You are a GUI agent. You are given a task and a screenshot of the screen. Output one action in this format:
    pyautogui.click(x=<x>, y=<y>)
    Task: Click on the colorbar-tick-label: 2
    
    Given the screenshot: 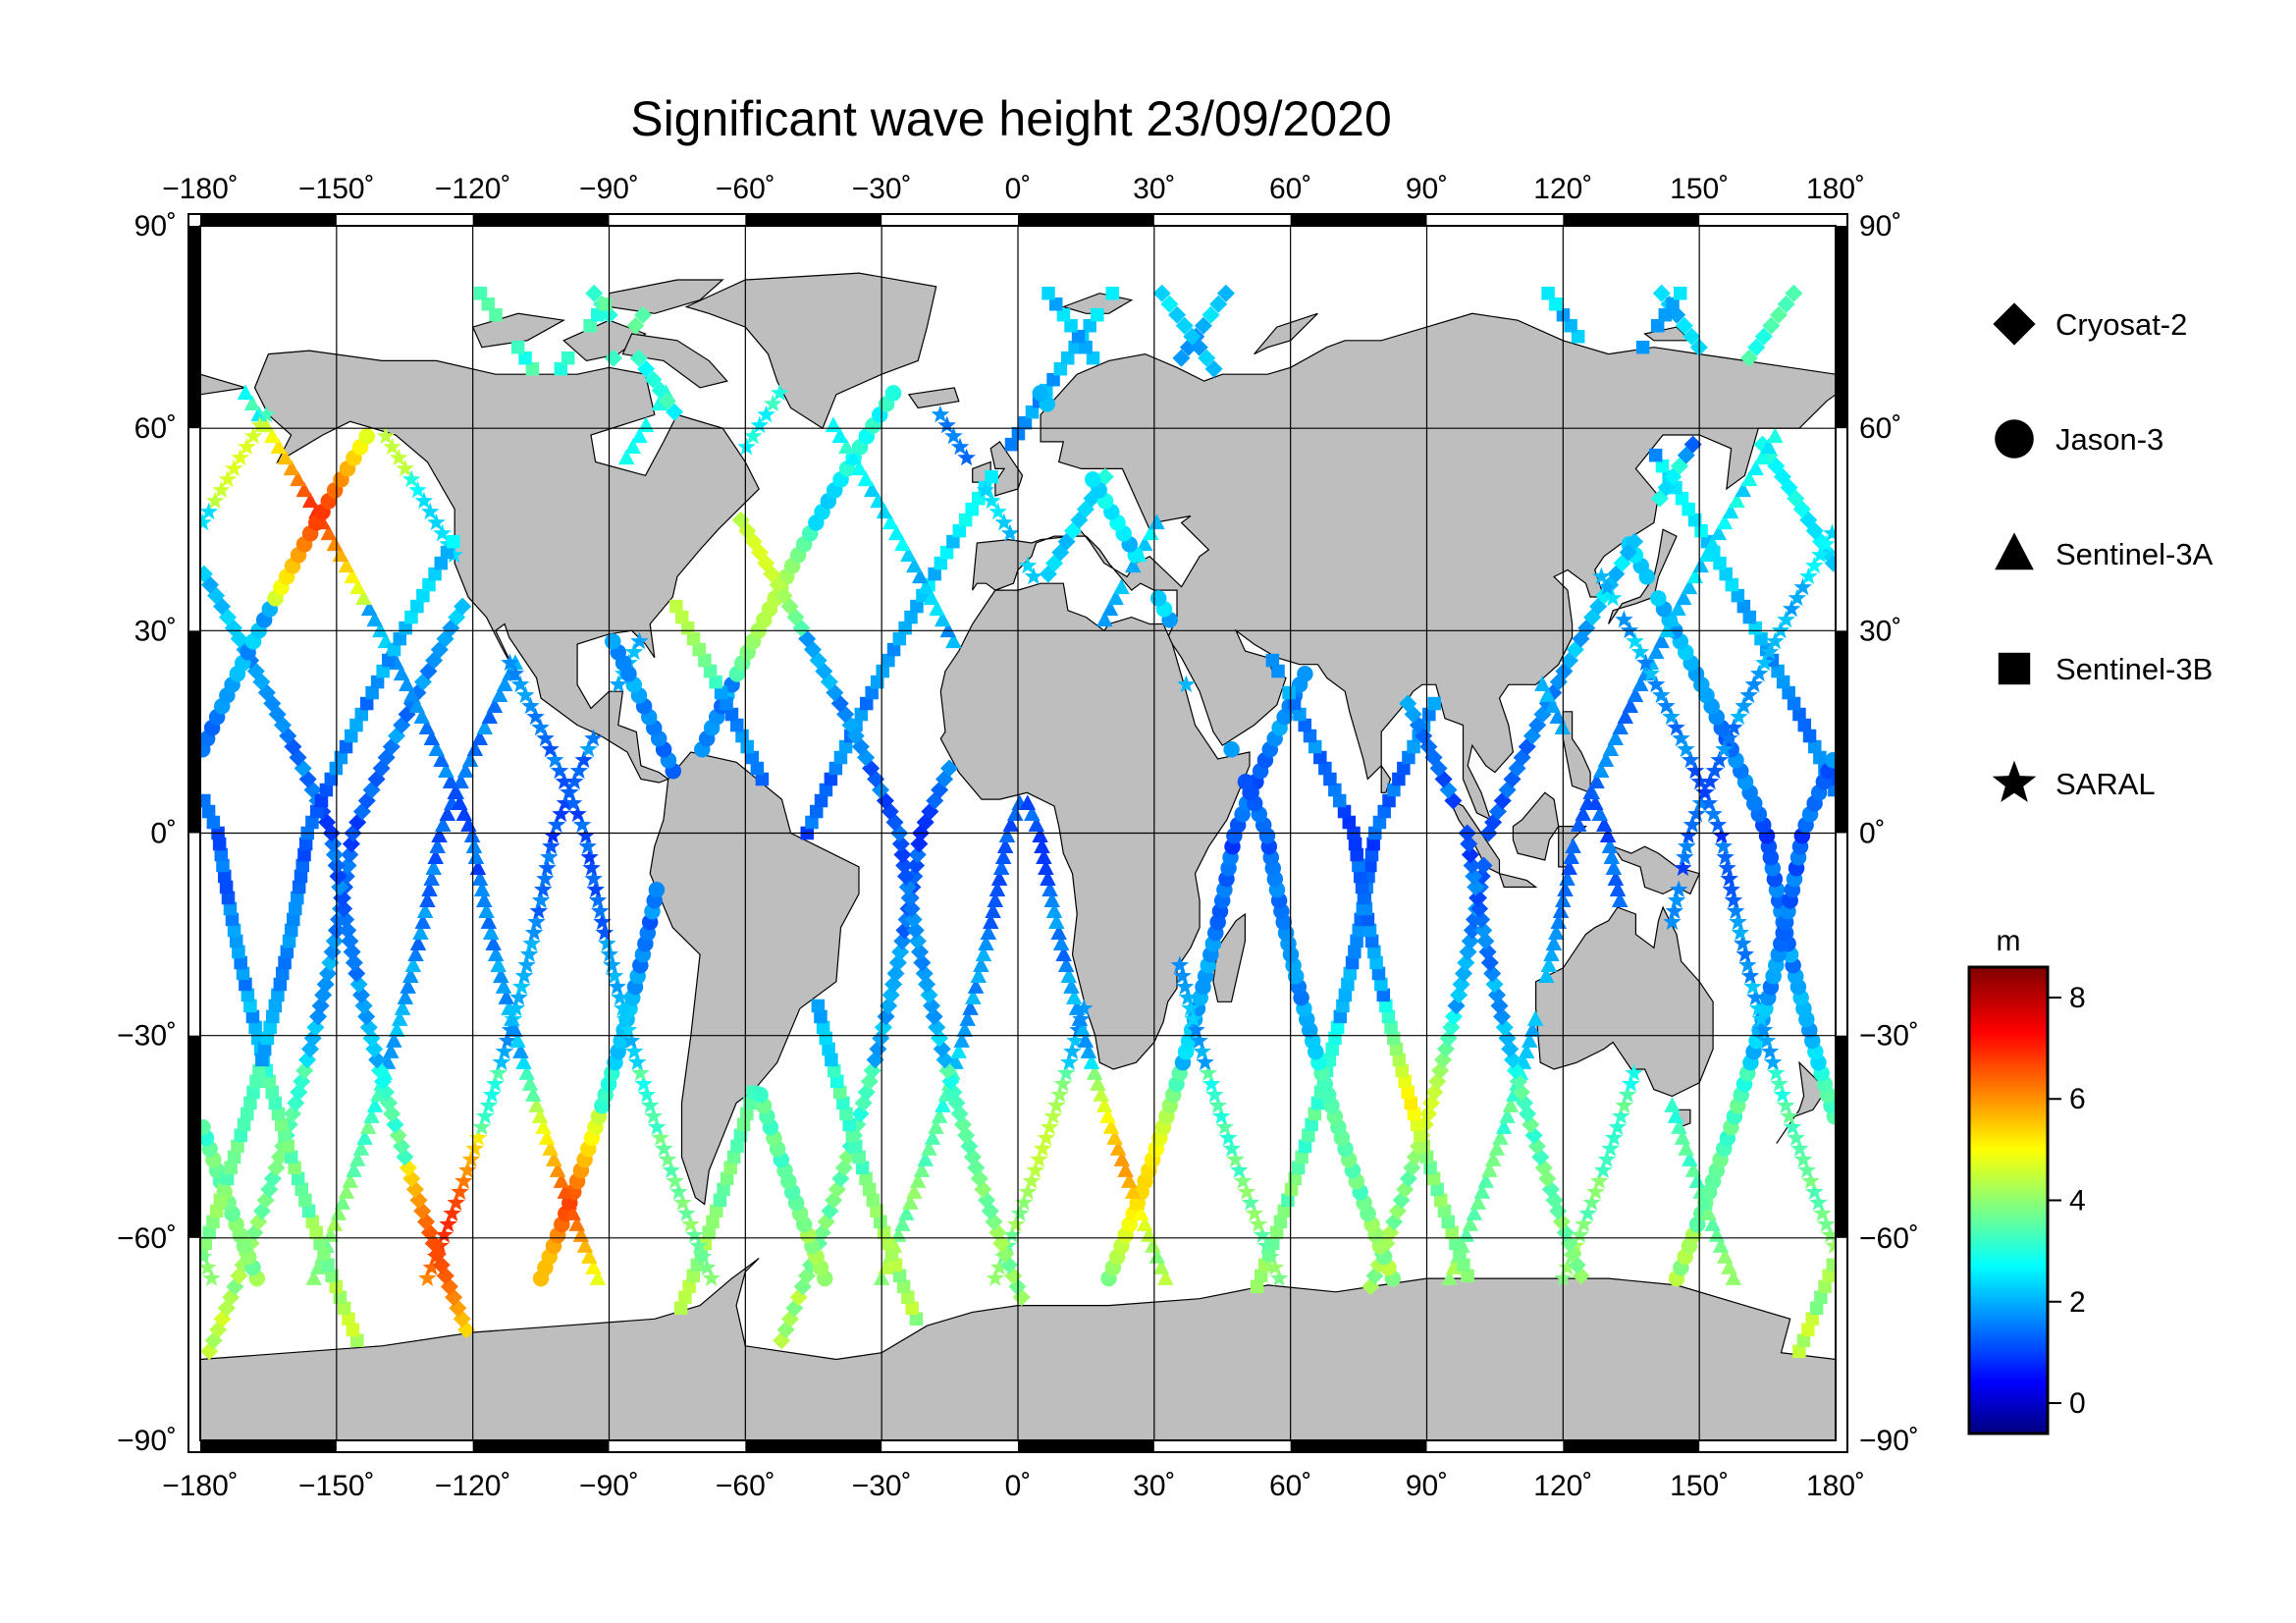 What is the action you would take?
    pyautogui.click(x=2077, y=1302)
    